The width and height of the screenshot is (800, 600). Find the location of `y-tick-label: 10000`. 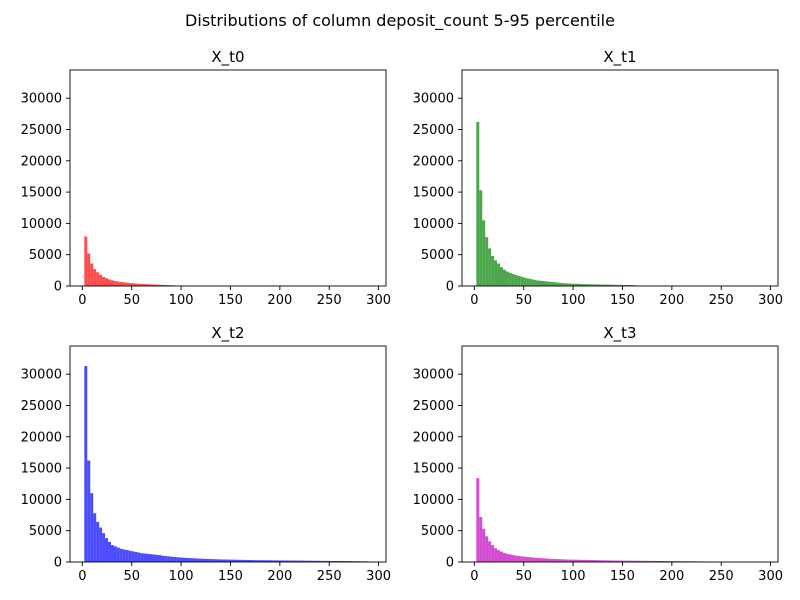

y-tick-label: 10000 is located at coordinates (433, 224).